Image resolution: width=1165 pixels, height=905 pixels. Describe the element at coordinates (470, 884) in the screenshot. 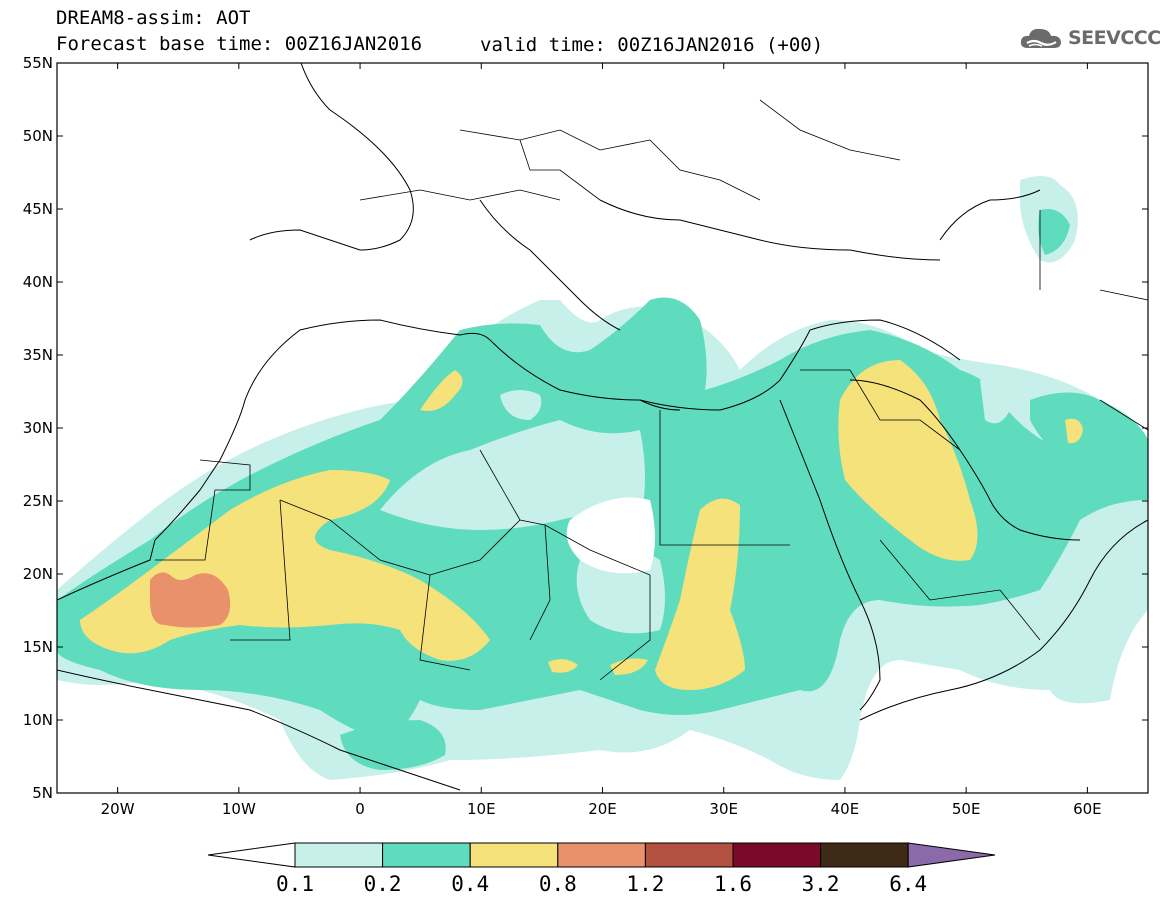

I see `colorbar-label: 0.4` at that location.